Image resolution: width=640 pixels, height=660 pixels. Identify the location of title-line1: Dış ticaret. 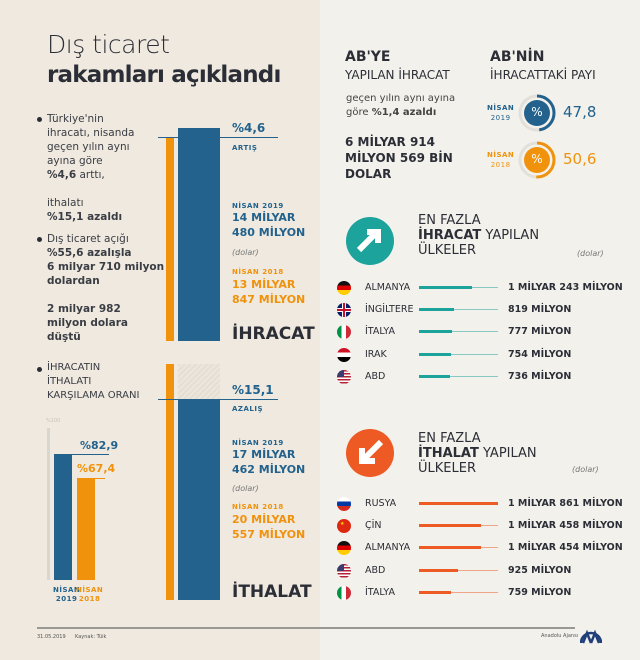
(108, 44).